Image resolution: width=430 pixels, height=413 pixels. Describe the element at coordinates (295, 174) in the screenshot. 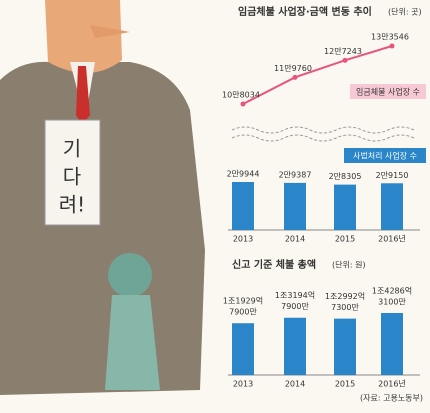

I see `value-label: 2만9387` at that location.